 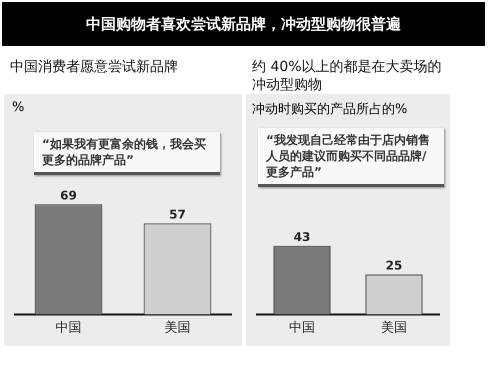 I want to click on text: 中国购物者喜欢尝试新品牌，冲动型购物很普遍, so click(x=243, y=24).